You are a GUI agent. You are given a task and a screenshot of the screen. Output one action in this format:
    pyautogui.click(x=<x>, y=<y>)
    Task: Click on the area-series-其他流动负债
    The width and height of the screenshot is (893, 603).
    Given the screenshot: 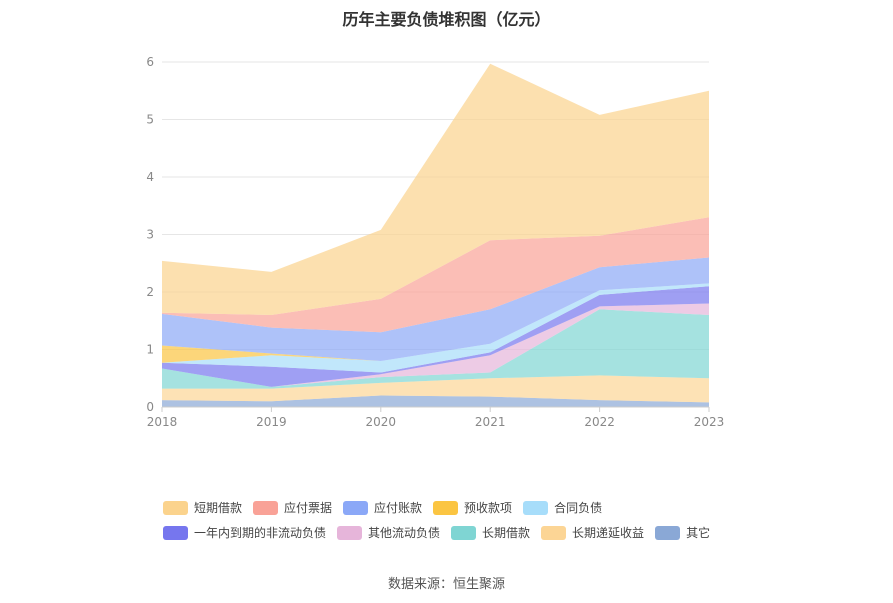 What is the action you would take?
    pyautogui.click(x=435, y=345)
    